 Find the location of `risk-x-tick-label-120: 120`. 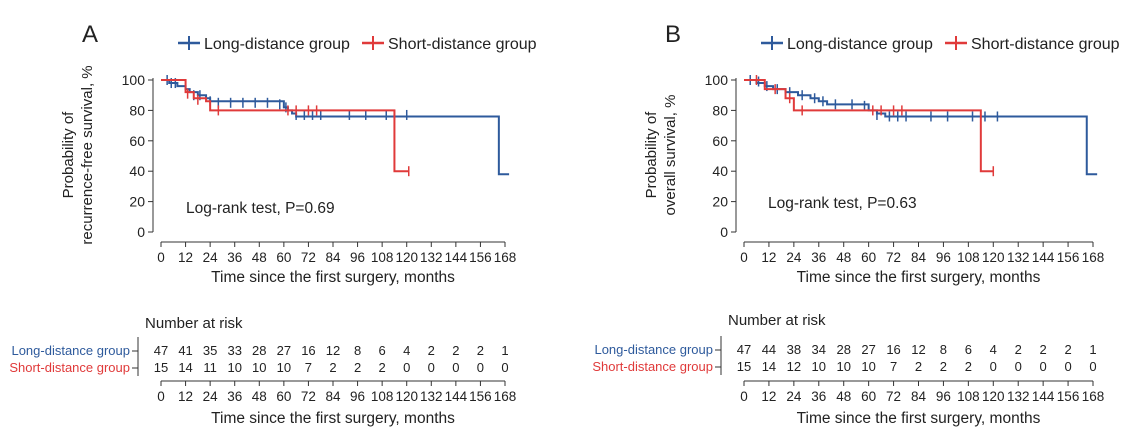

risk-x-tick-label-120: 120 is located at coordinates (406, 396).